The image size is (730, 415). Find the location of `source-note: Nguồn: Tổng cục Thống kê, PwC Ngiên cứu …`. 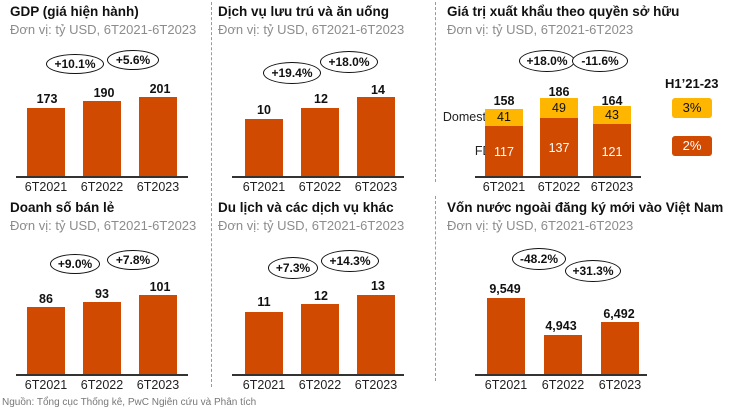

source-note: Nguồn: Tổng cục Thống kê, PwC Ngiên cứu … is located at coordinates (129, 402).